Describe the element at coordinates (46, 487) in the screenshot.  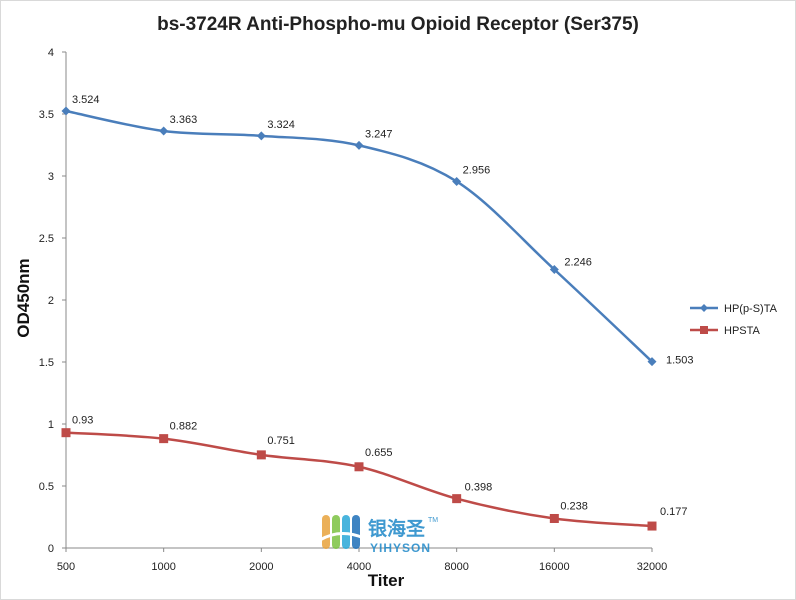
I see `y-tick-label: 0.5` at that location.